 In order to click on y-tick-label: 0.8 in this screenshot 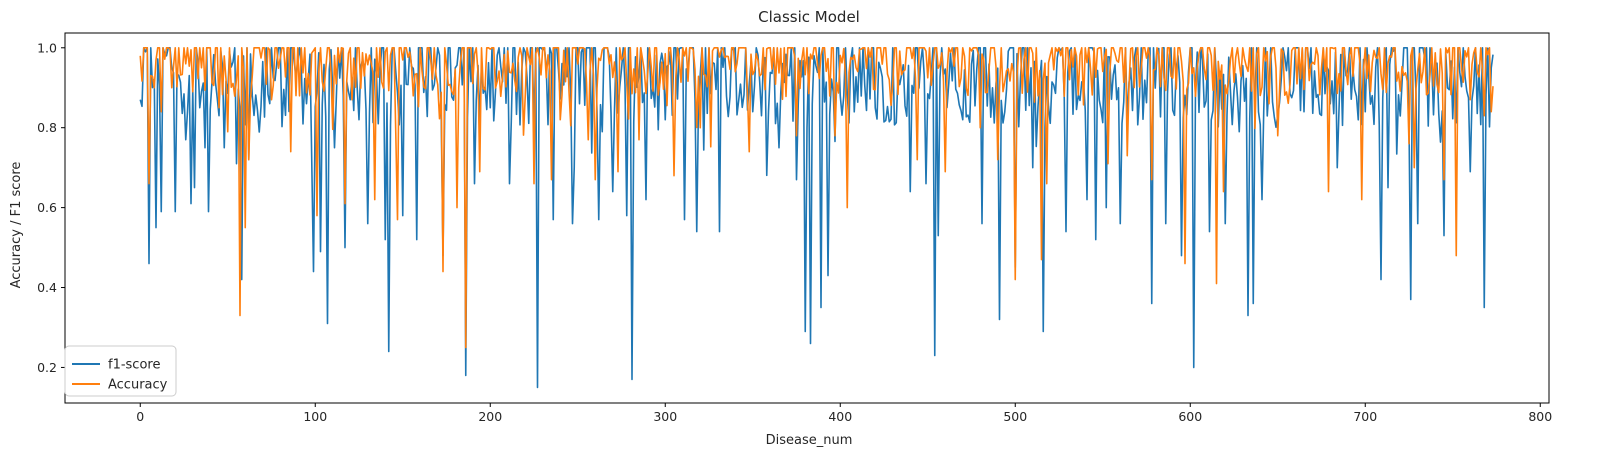, I will do `click(47, 127)`.